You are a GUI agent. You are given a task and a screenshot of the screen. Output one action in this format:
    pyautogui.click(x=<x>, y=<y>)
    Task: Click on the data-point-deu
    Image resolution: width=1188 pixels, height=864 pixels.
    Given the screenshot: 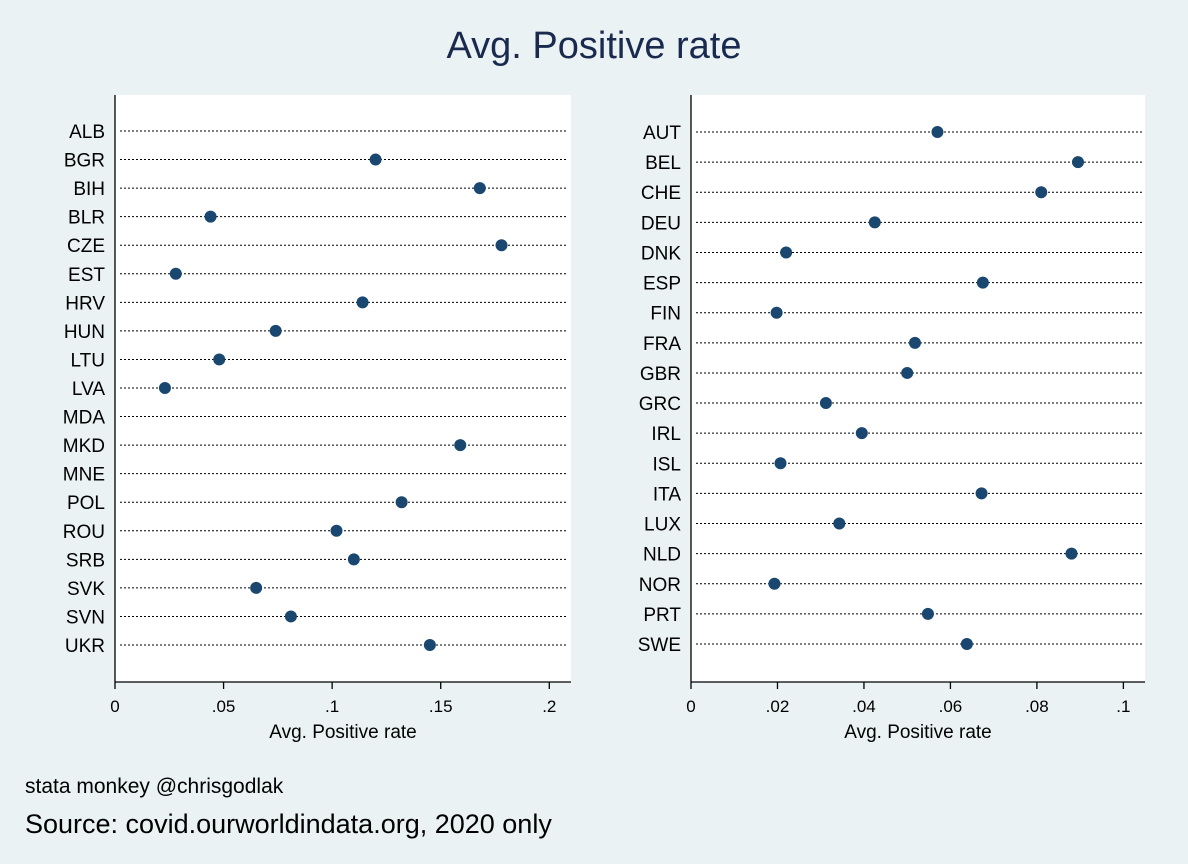 What is the action you would take?
    pyautogui.click(x=874, y=222)
    